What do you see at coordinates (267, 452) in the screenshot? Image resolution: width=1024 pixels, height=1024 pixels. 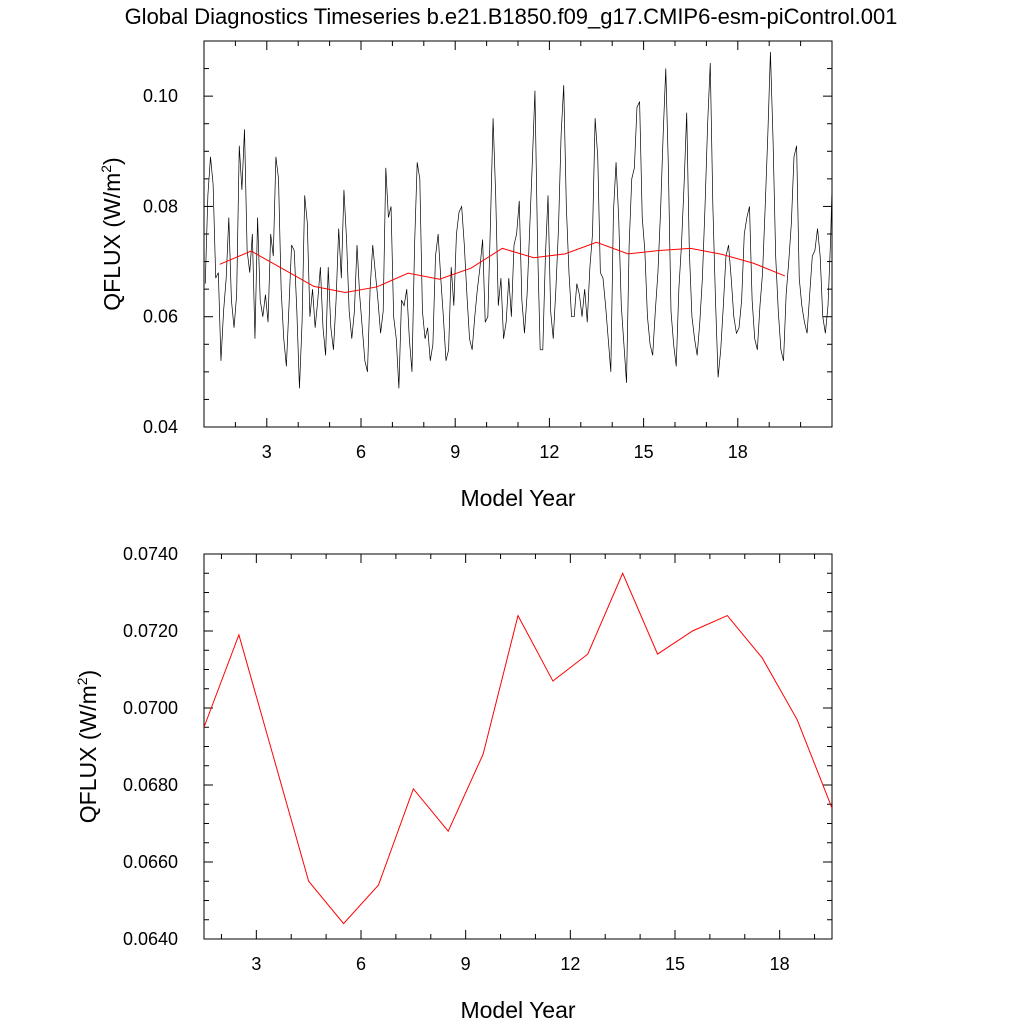 I see `top-x-tick-label: 3` at bounding box center [267, 452].